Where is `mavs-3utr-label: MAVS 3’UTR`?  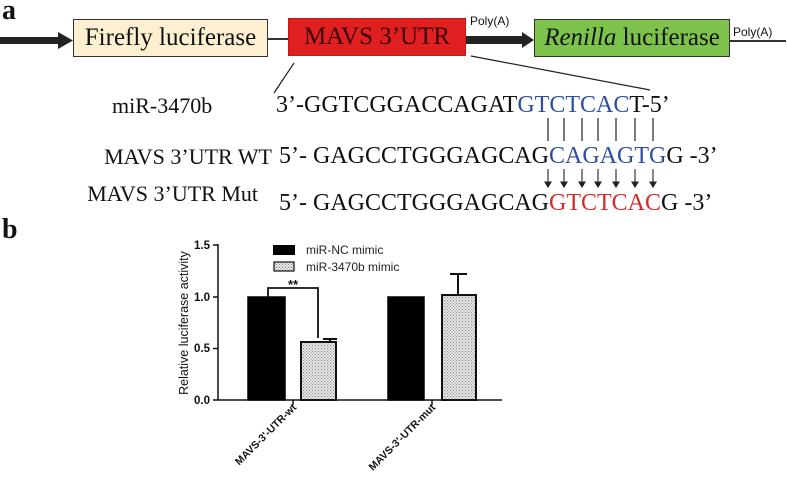 mavs-3utr-label: MAVS 3’UTR is located at coordinates (377, 36).